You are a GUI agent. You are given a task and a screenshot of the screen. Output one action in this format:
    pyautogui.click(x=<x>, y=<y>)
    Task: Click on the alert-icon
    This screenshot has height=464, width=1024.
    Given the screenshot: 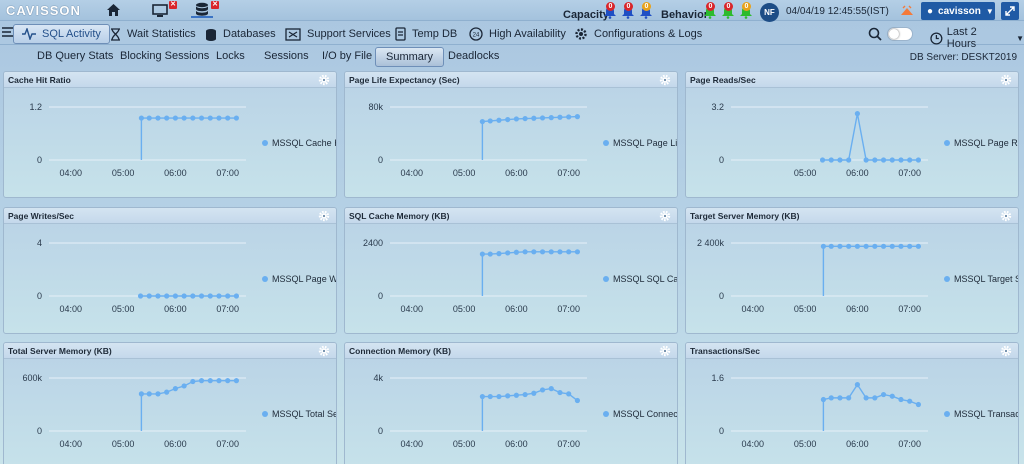 What is the action you would take?
    pyautogui.click(x=907, y=10)
    